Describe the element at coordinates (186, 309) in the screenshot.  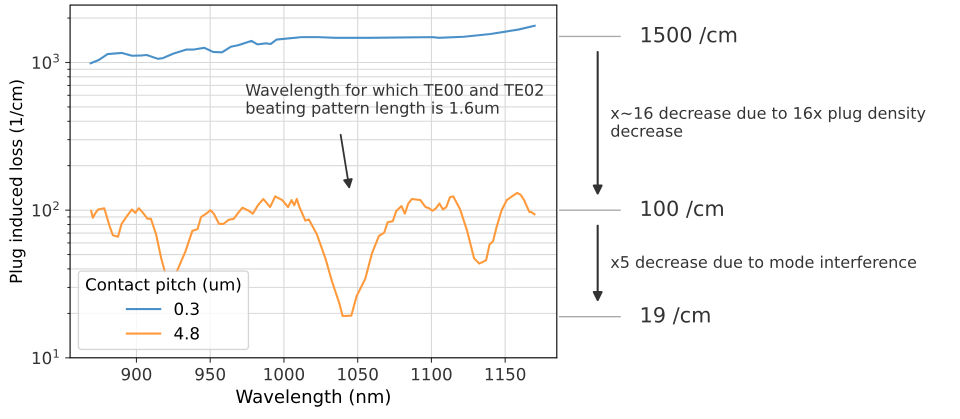
I see `legend-label: 0.3` at that location.